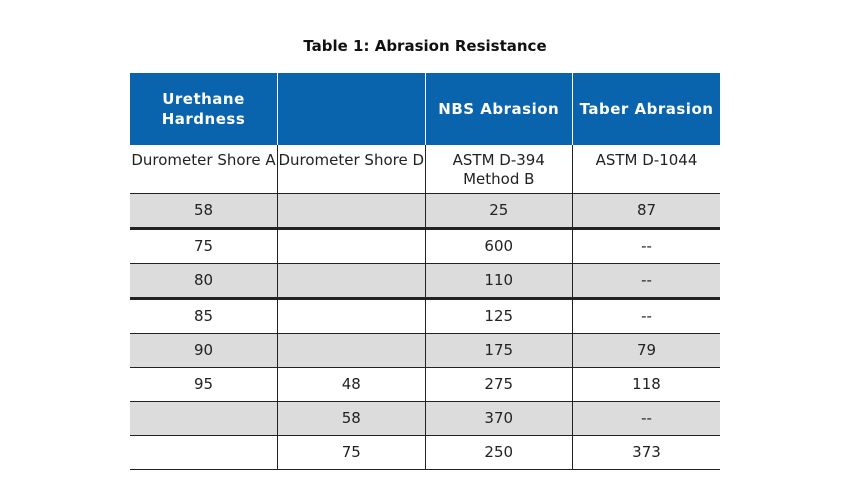  Describe the element at coordinates (204, 109) in the screenshot. I see `header-urethane-hardness: Urethane Hardness` at that location.